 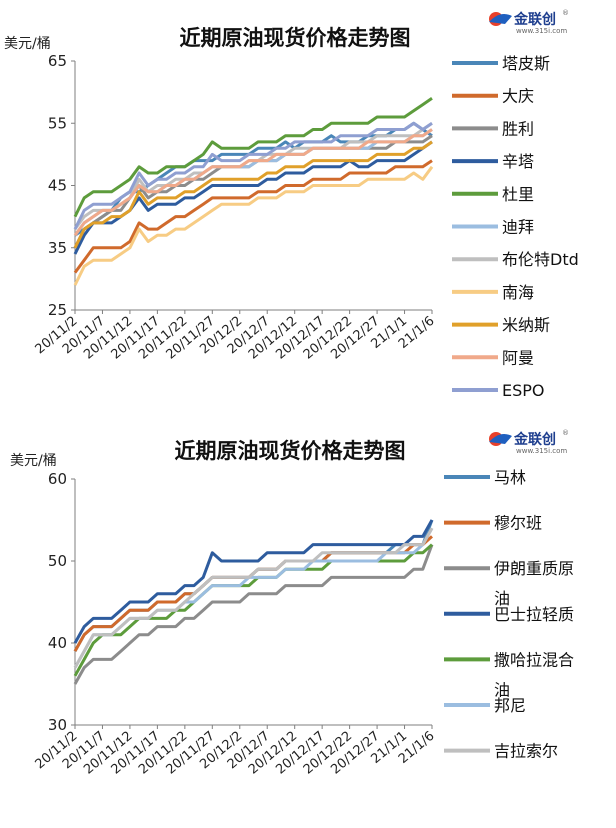 What do you see at coordinates (518, 523) in the screenshot?
I see `legend-label: 穆尔班` at bounding box center [518, 523].